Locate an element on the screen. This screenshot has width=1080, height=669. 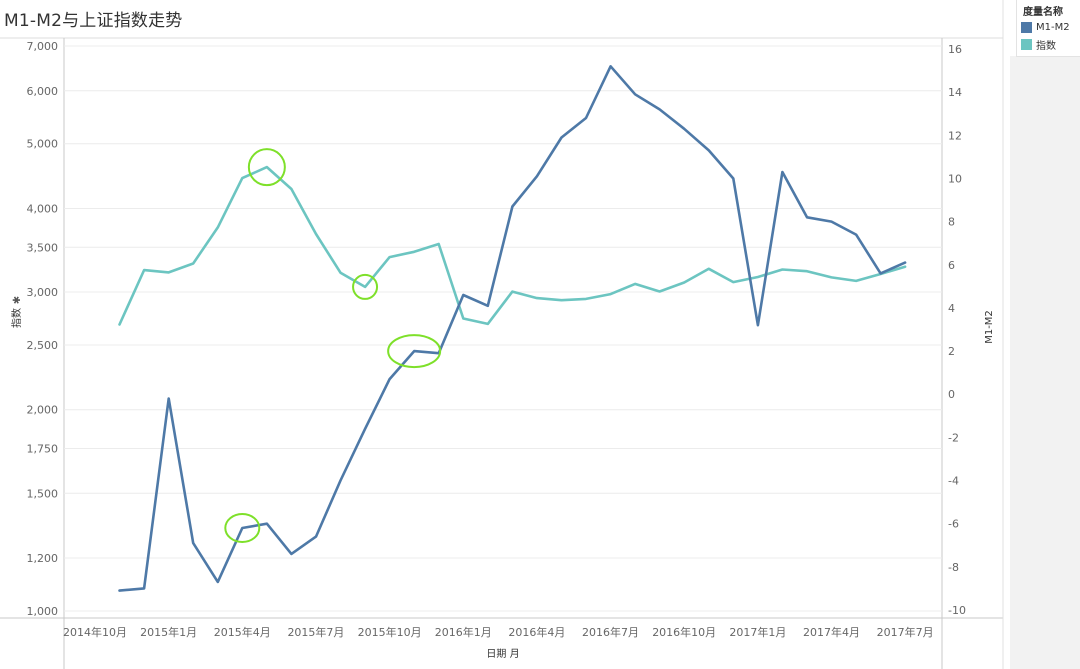
x-tick-label: 2016年1月 is located at coordinates (463, 632).